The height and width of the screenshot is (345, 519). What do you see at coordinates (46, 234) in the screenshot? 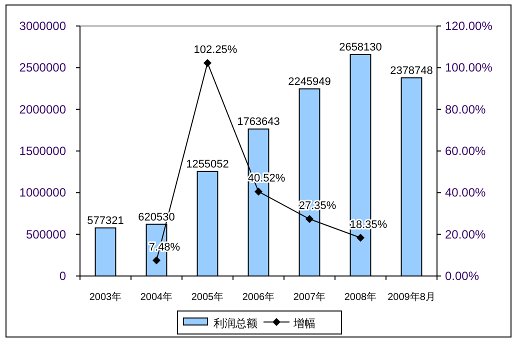
I see `y-tick-label: 500000` at bounding box center [46, 234].